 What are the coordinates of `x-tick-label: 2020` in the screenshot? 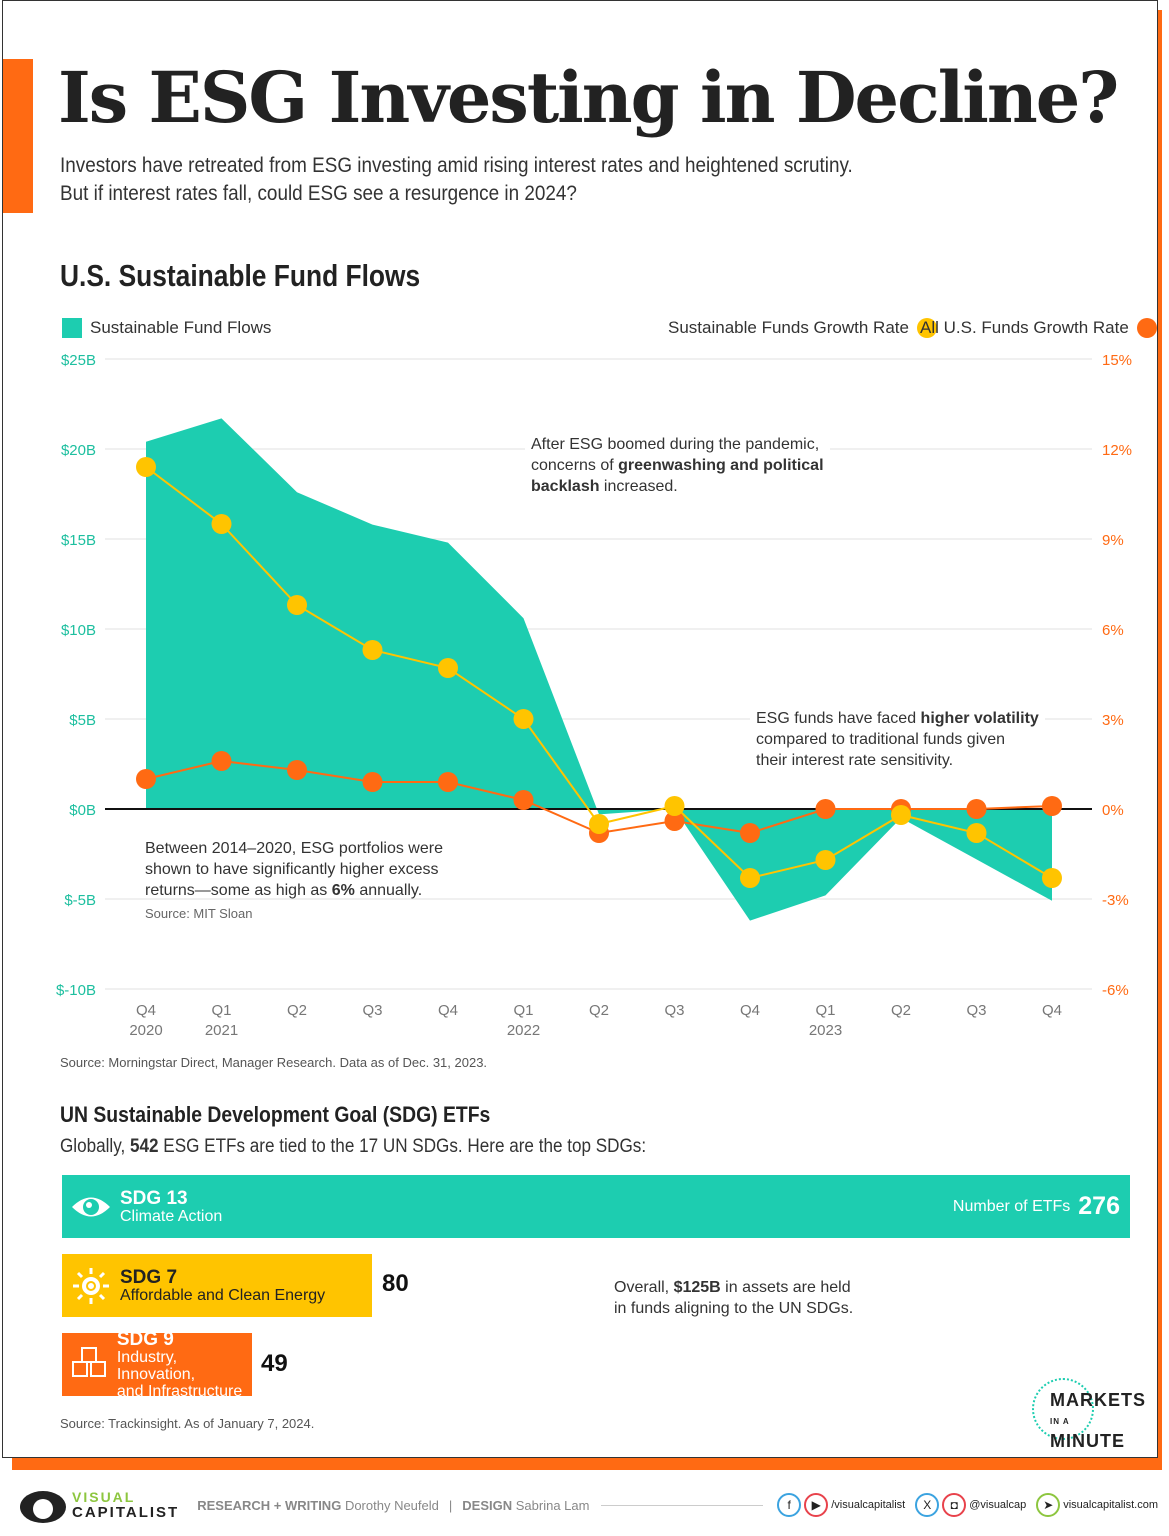 It's located at (145, 1030).